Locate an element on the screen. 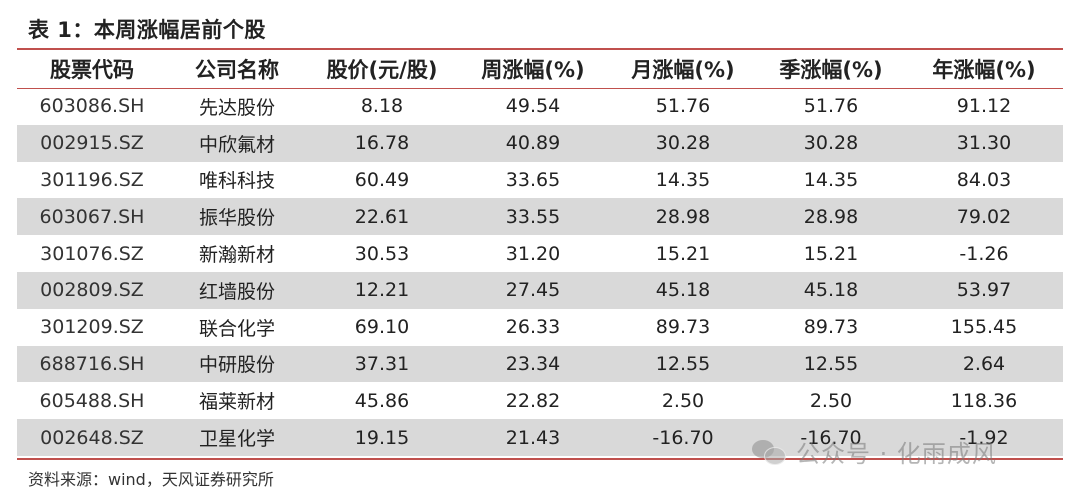 The width and height of the screenshot is (1080, 499). header-week: 周涨幅(%) is located at coordinates (533, 70).